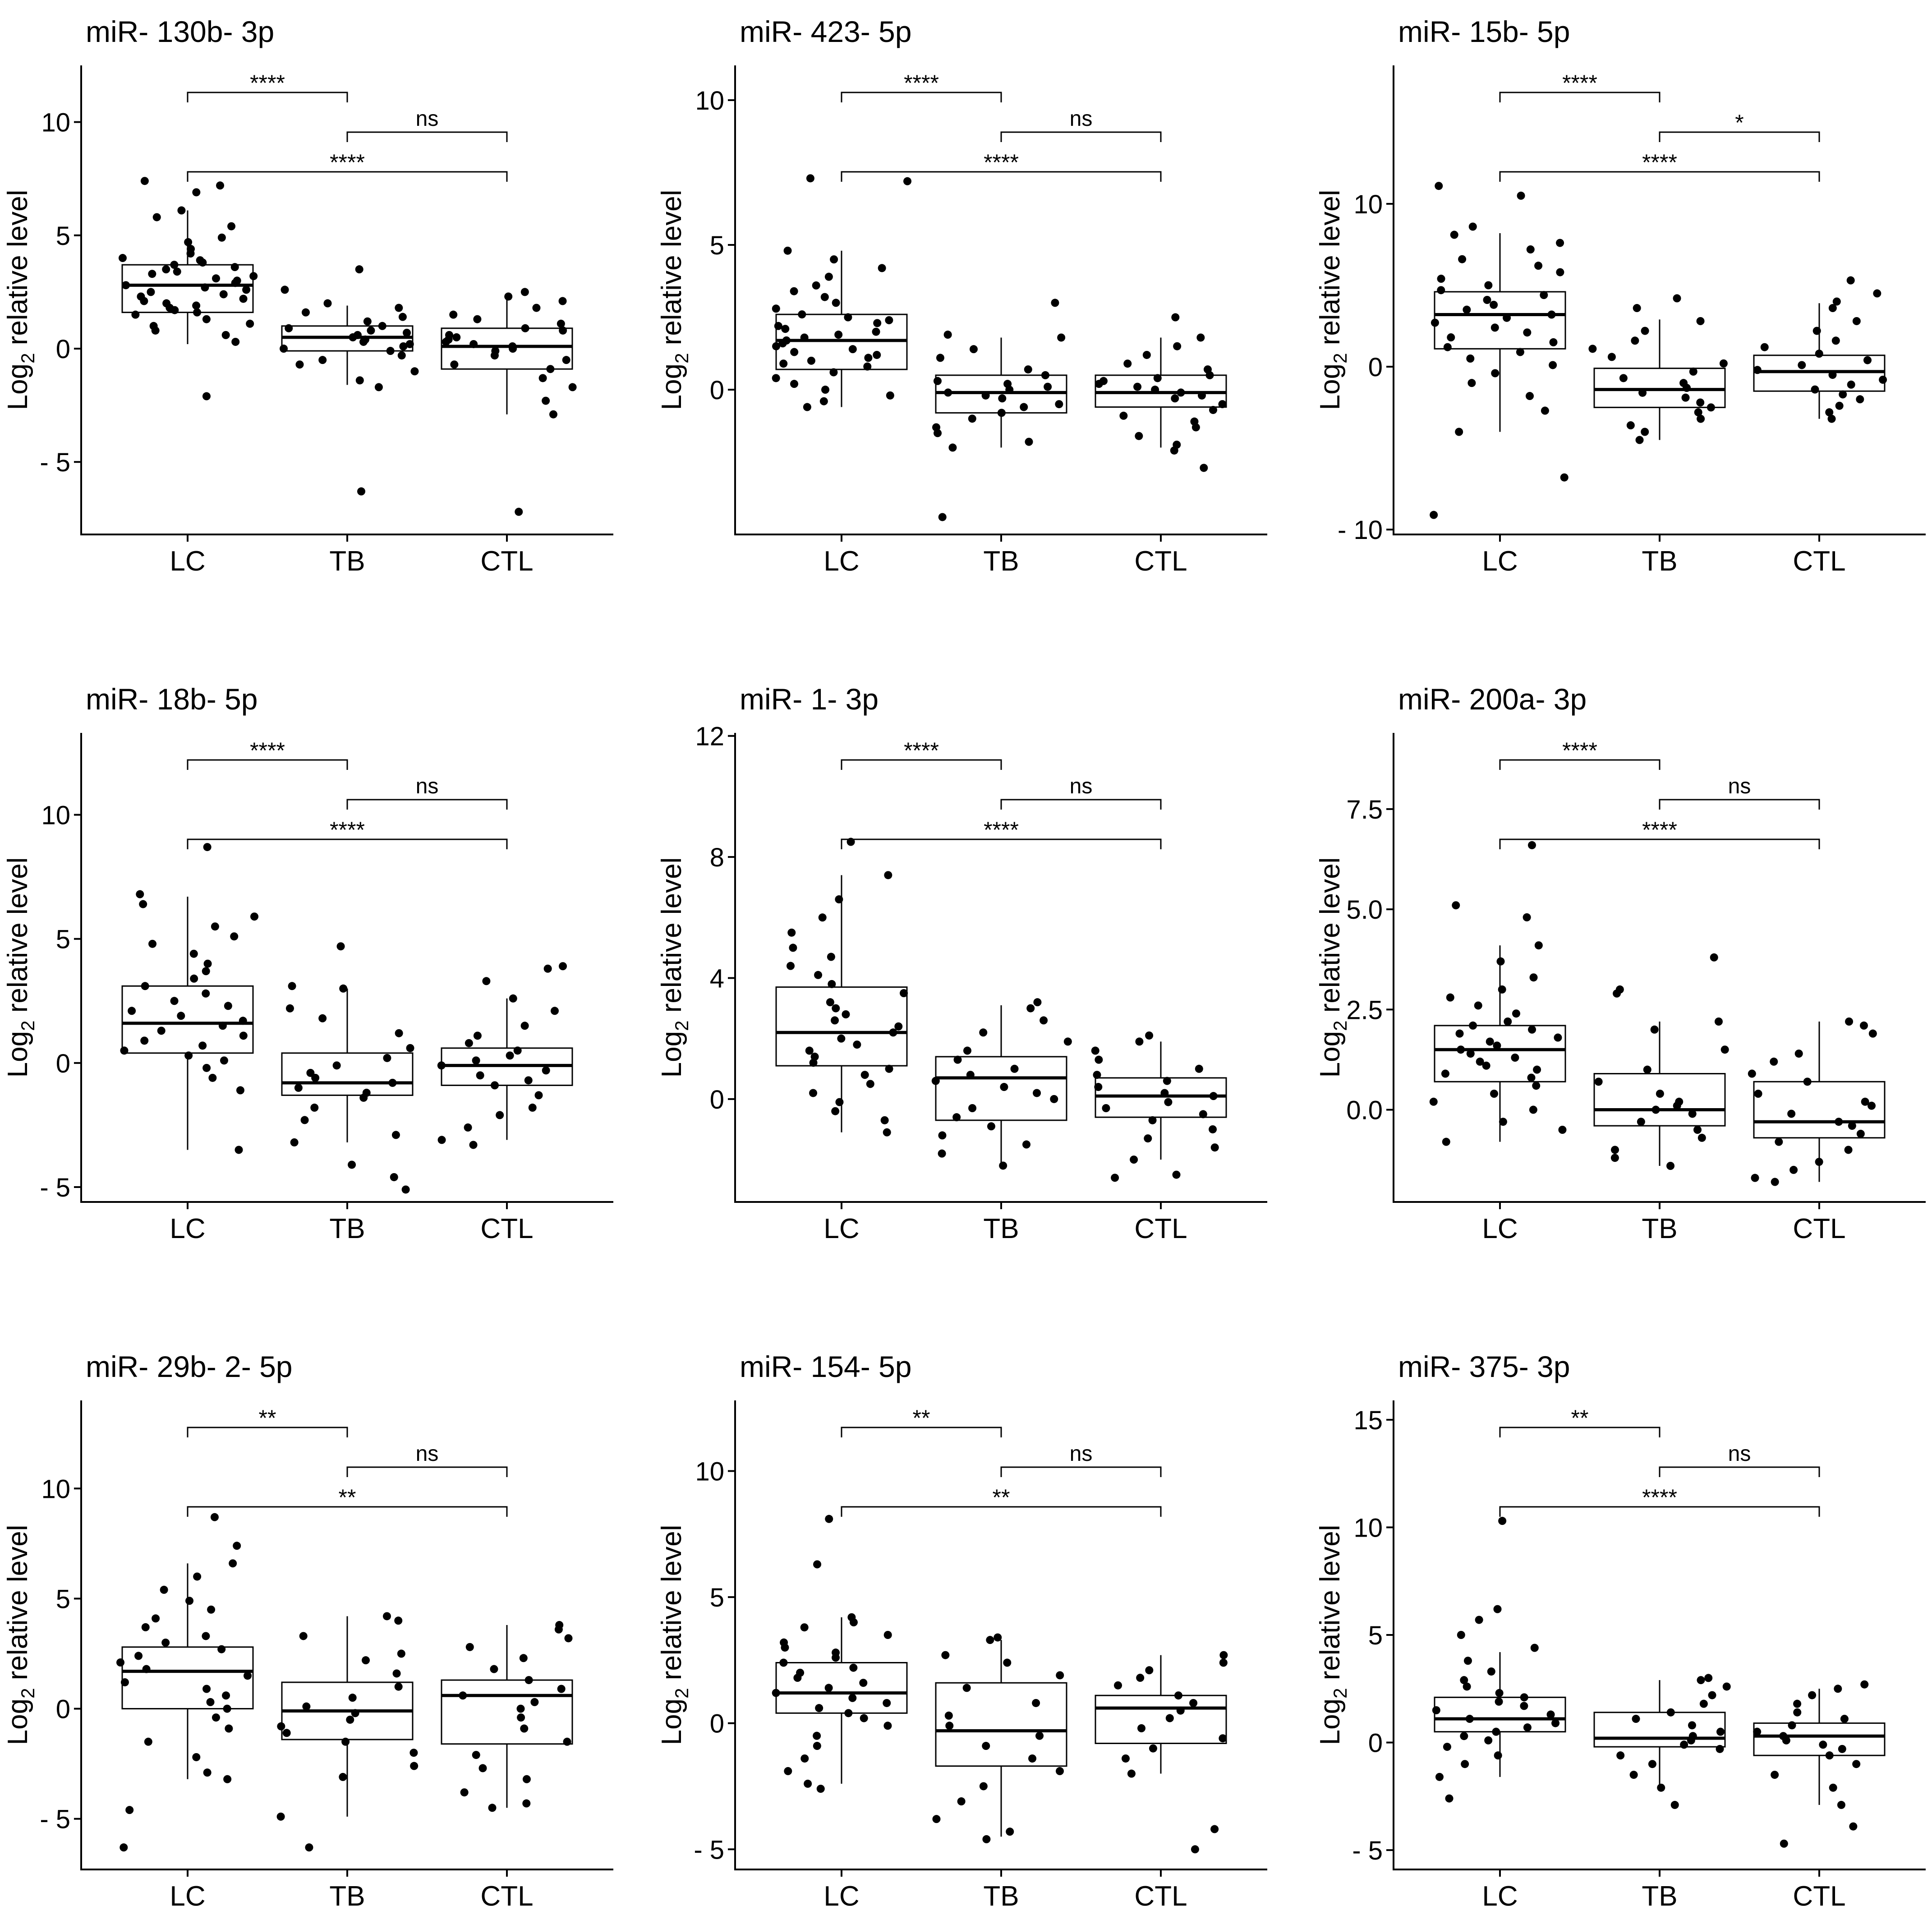  Describe the element at coordinates (507, 348) in the screenshot. I see `box-iqr` at that location.